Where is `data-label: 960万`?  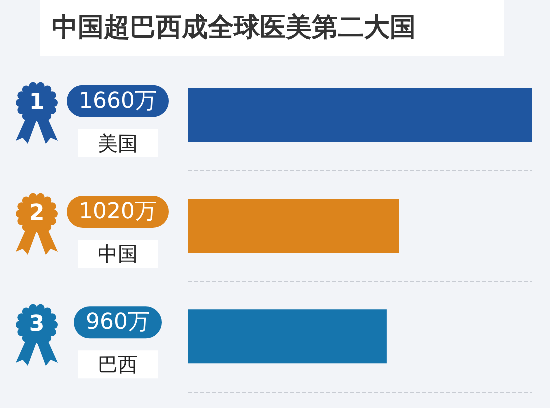
data-label: 960万 is located at coordinates (118, 323).